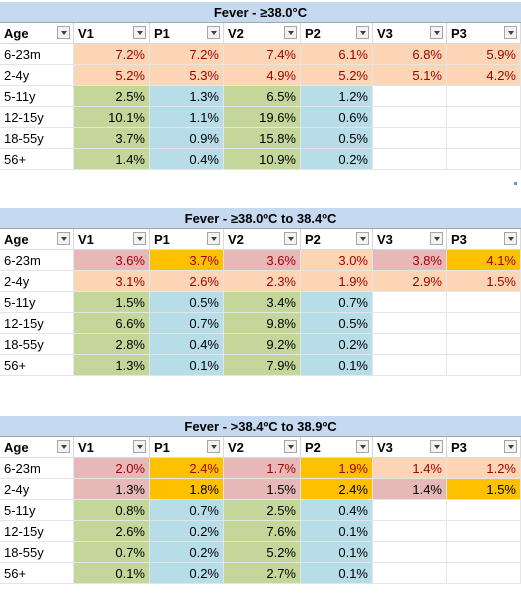 Image resolution: width=521 pixels, height=600 pixels. I want to click on age-cell: 18-55y, so click(37, 552).